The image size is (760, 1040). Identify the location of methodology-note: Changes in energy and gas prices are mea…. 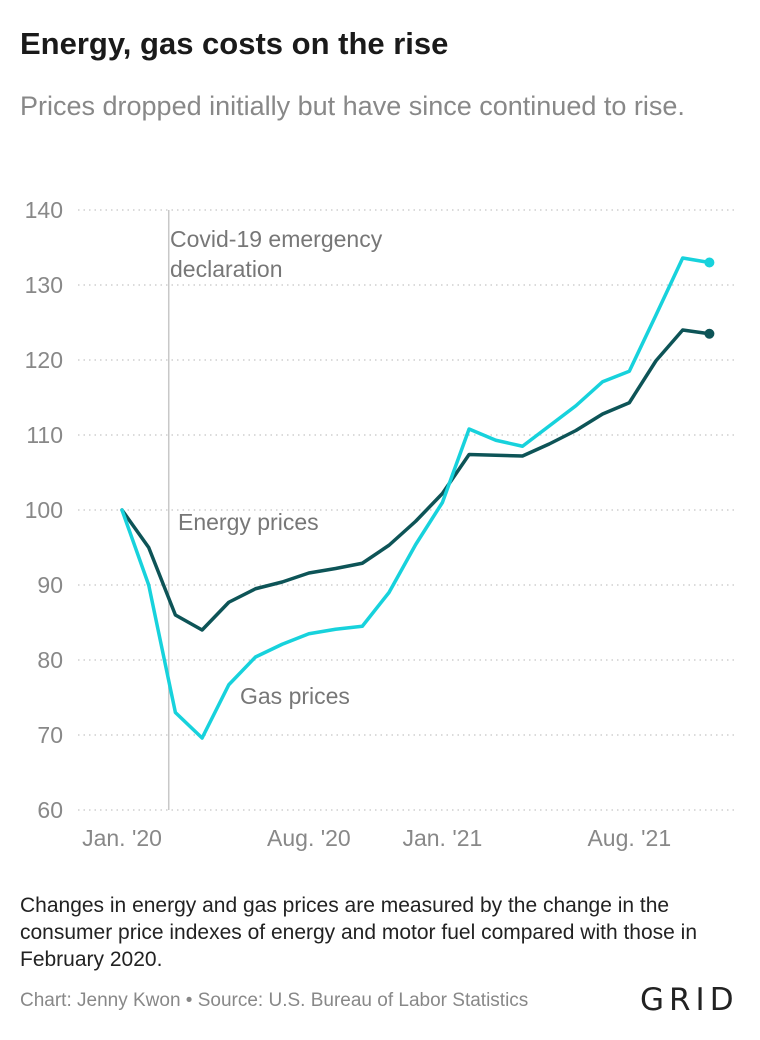
(359, 932).